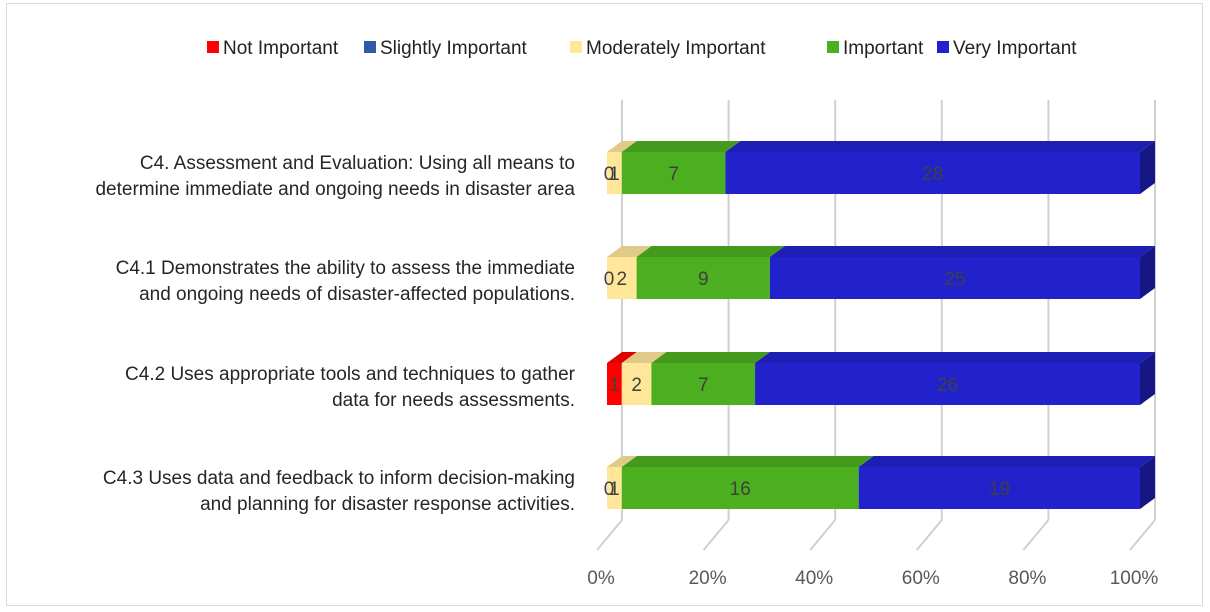 The image size is (1210, 612). I want to click on legend-item-very-important: Very Important, so click(1007, 48).